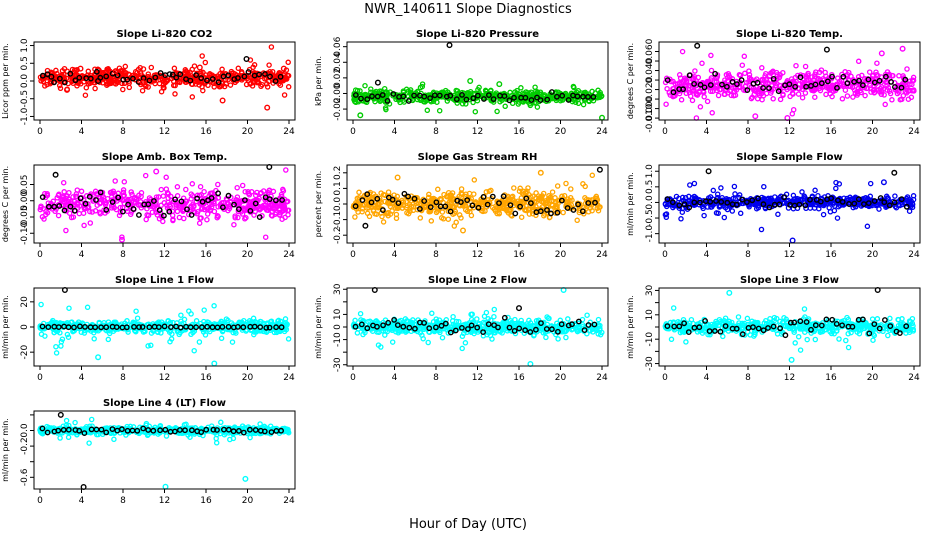  Describe the element at coordinates (338, 327) in the screenshot. I see `y-tick-label: 0` at that location.